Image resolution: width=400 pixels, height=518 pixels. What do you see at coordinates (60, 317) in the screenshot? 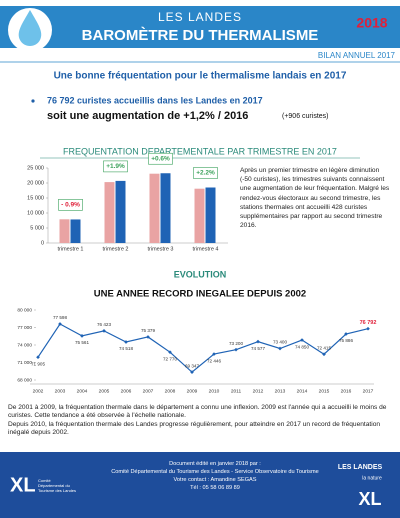
I see `data-label: 77 598` at bounding box center [60, 317].